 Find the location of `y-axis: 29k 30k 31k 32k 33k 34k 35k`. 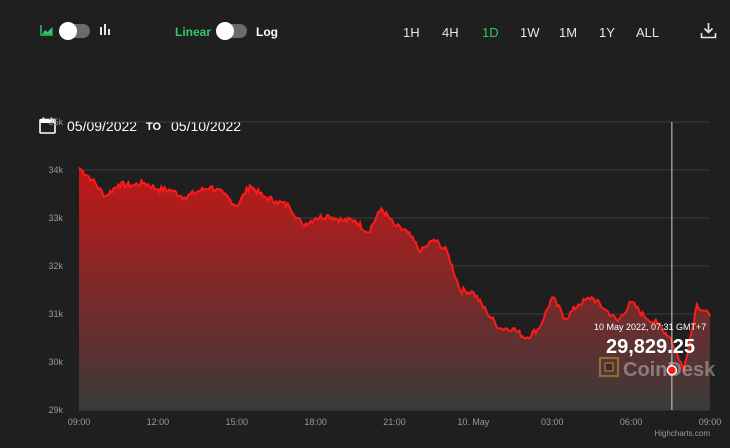

y-axis: 29k 30k 31k 32k 33k 34k 35k is located at coordinates (55, 266).